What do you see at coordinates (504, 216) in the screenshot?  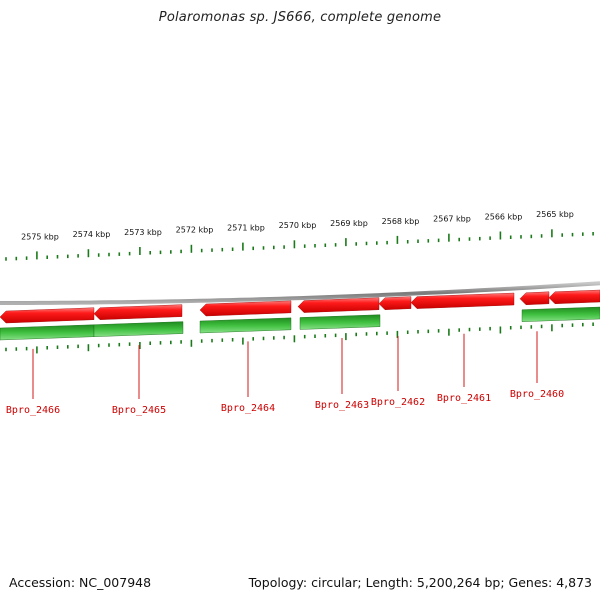 I see `scale-tick-label: 2566 kbp` at bounding box center [504, 216].